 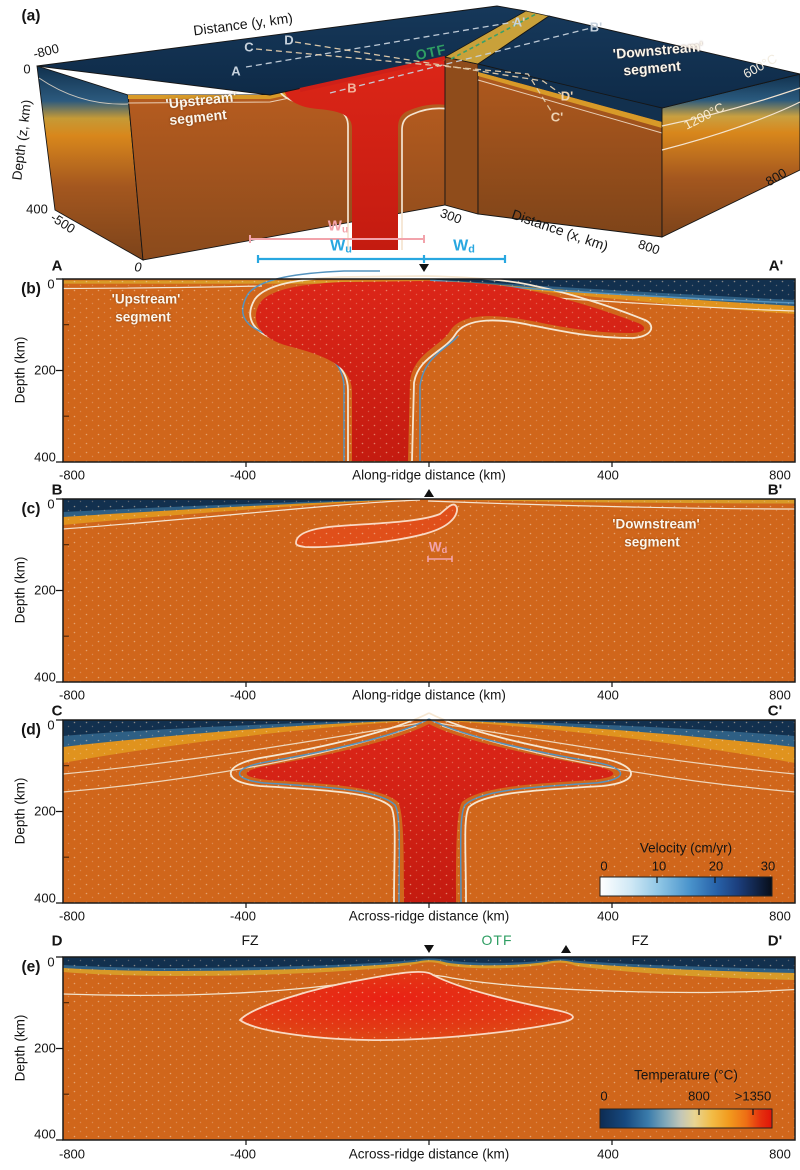 I want to click on wu-pink-label: Wu, so click(x=338, y=226).